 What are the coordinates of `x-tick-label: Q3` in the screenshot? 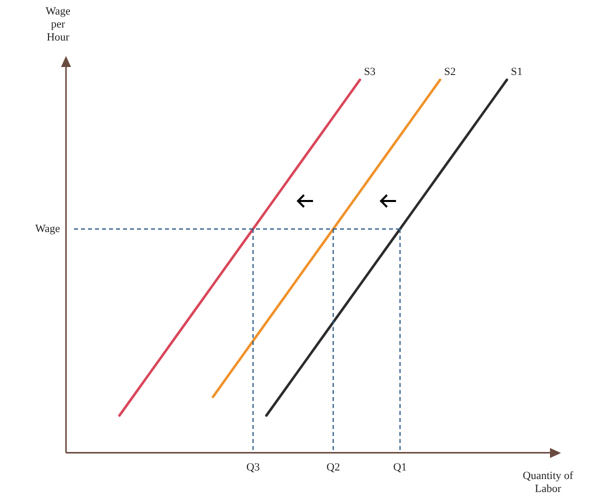 It's located at (253, 467).